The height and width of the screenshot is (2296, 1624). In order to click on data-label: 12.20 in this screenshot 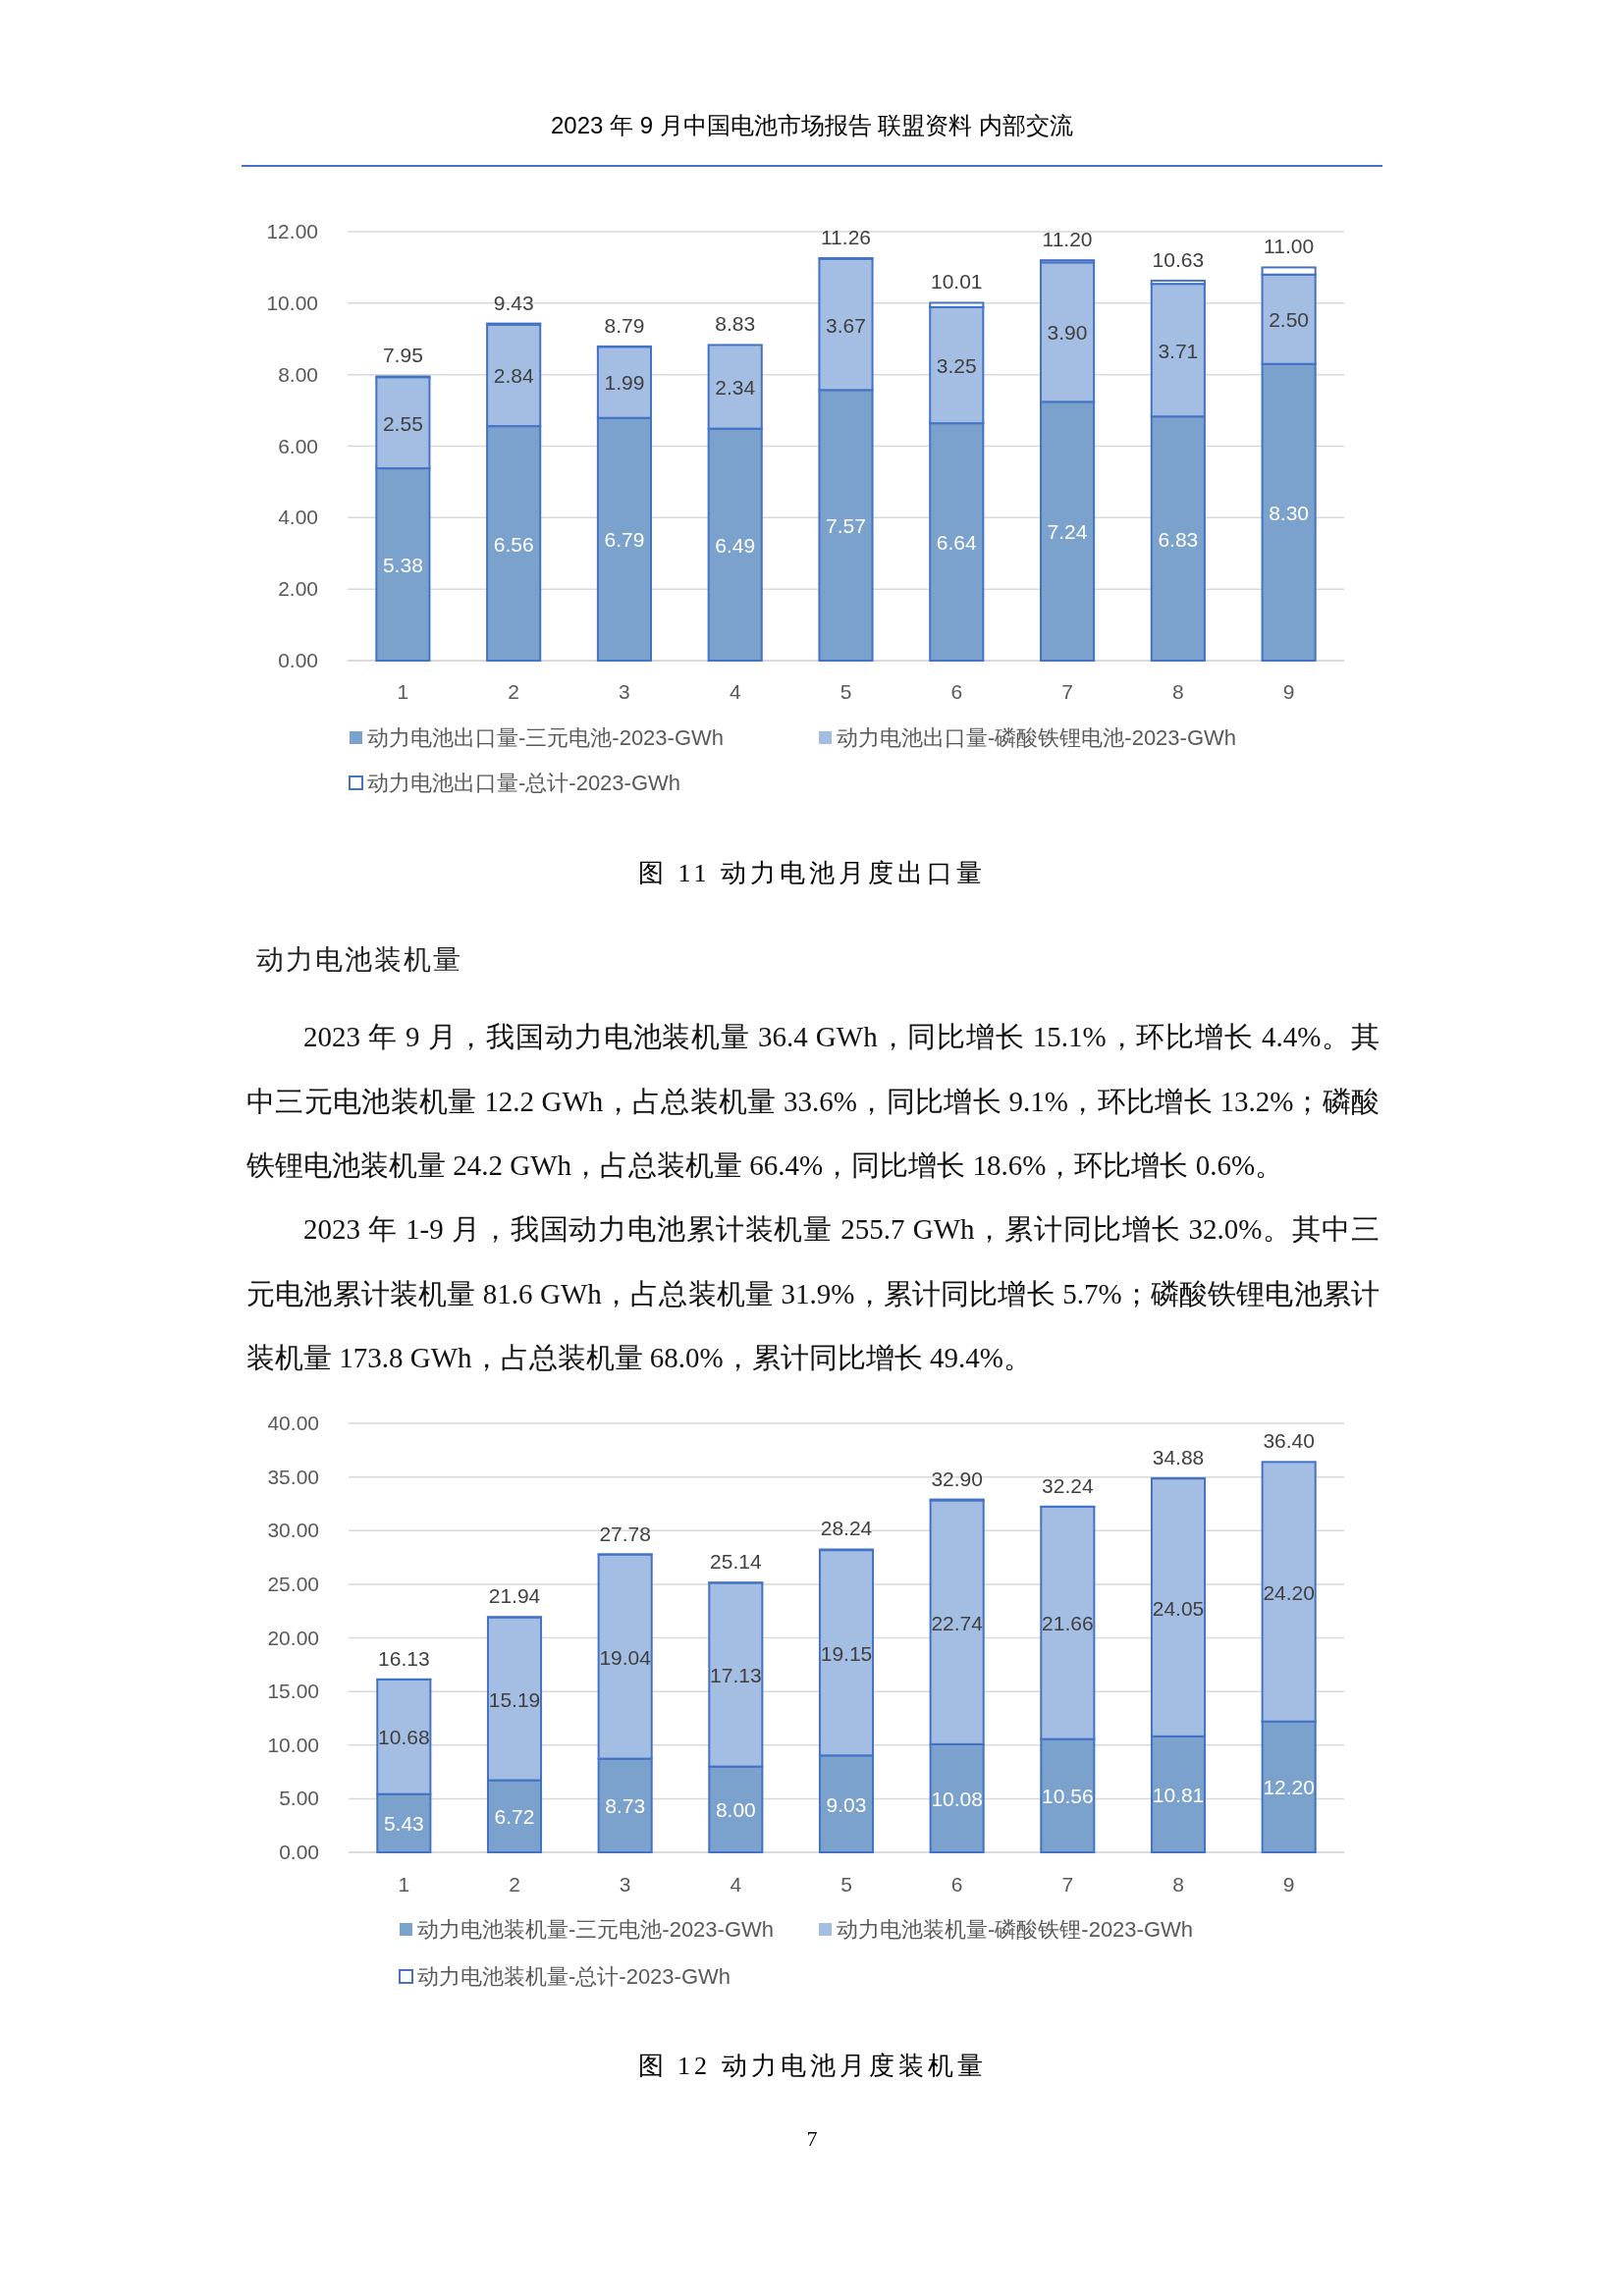, I will do `click(1289, 1787)`.